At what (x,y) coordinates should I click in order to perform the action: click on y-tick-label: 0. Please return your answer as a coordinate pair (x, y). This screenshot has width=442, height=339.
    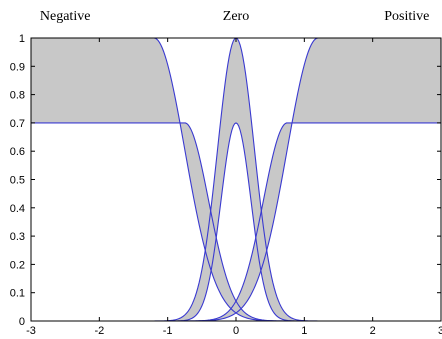
    Looking at the image, I should click on (22, 322).